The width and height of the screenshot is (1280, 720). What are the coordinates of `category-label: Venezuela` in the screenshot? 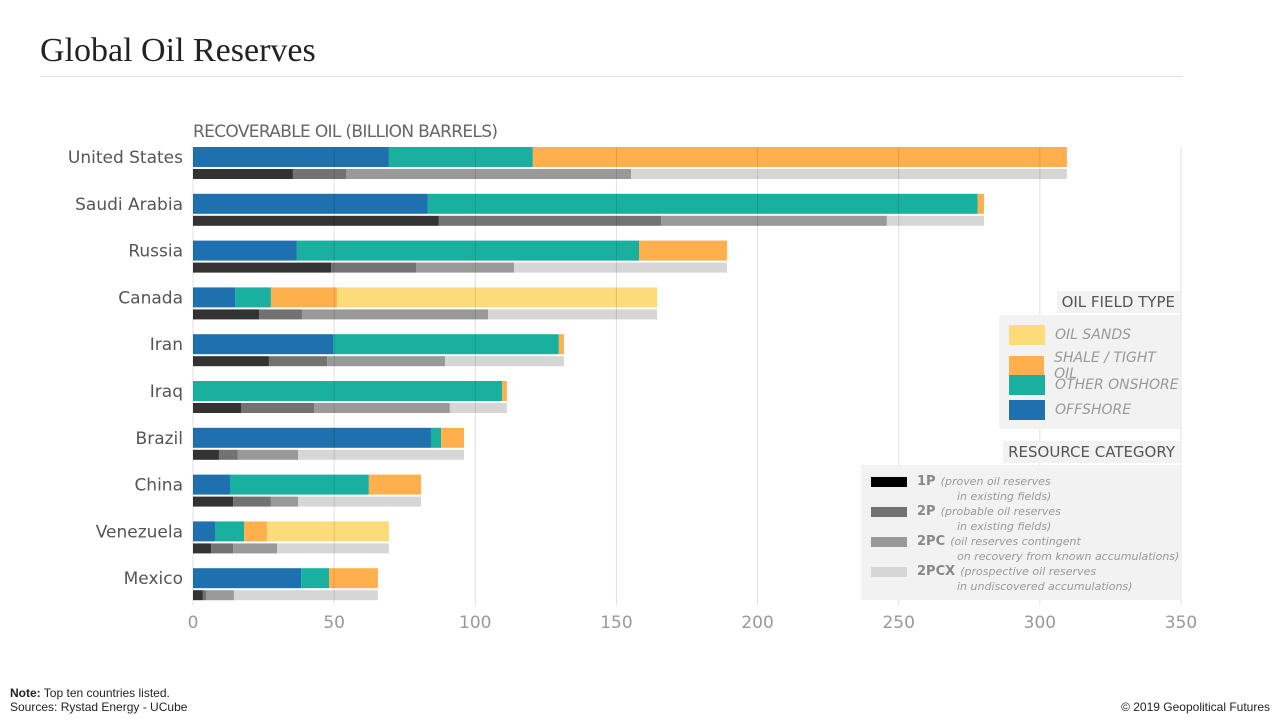 It's located at (139, 532).